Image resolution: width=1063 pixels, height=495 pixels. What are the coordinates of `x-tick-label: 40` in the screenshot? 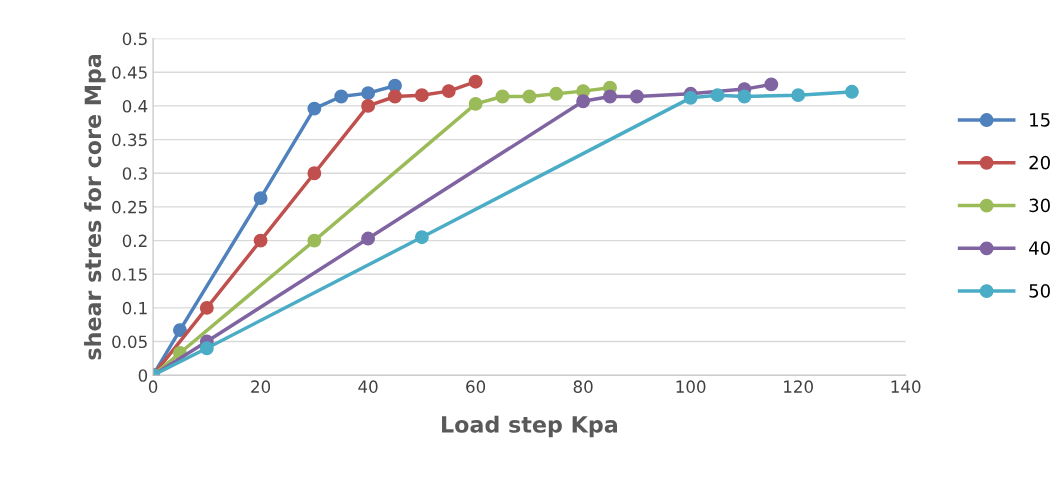 It's located at (368, 386).